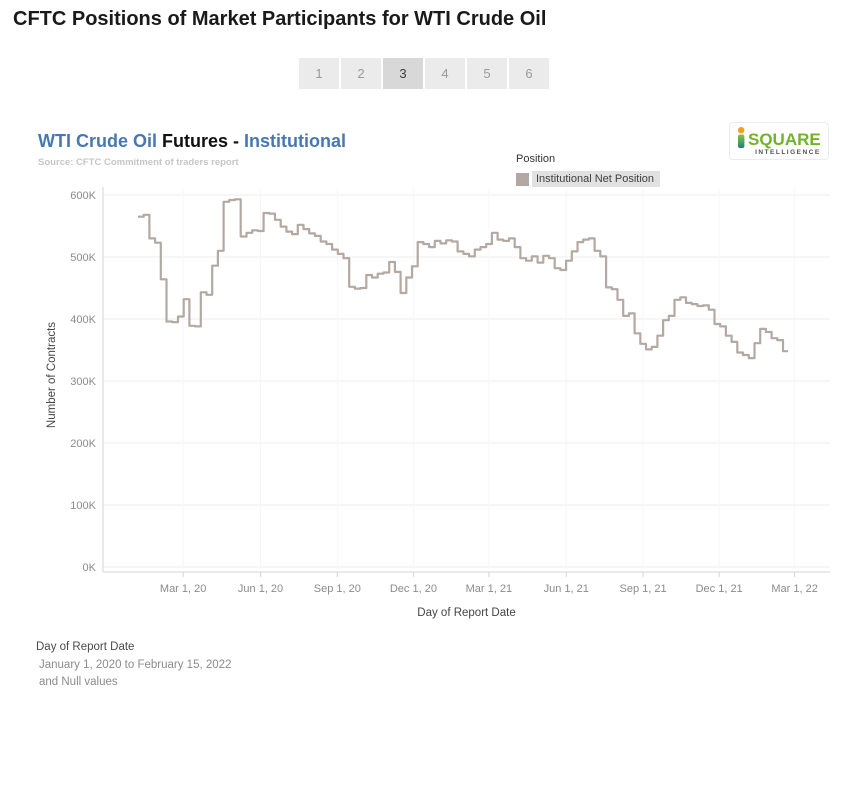 The width and height of the screenshot is (849, 799). Describe the element at coordinates (413, 589) in the screenshot. I see `x-tick-label: Dec 1, 20` at that location.